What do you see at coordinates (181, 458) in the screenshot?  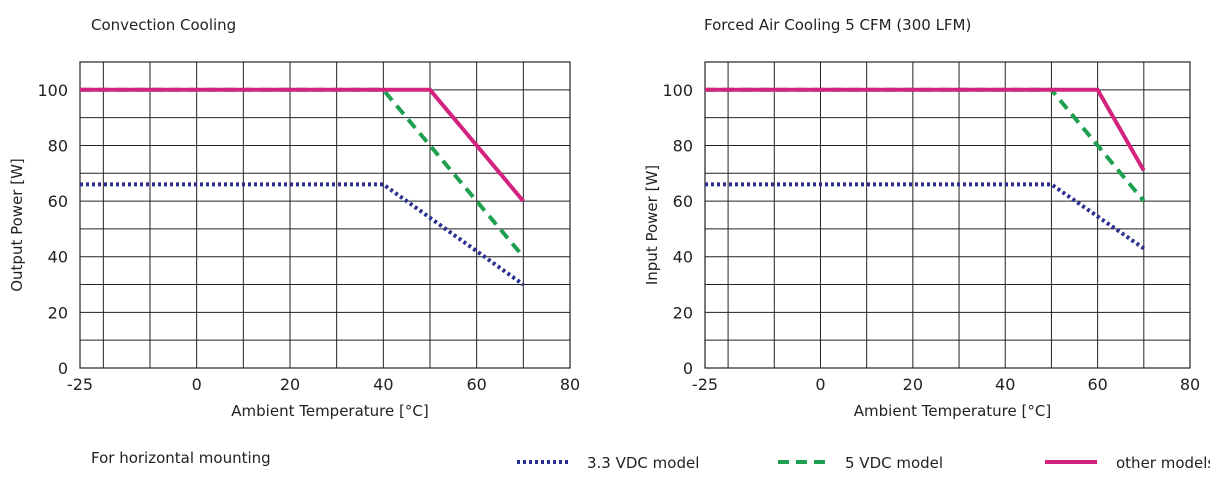 I see `footnote: For horizontal mounting` at bounding box center [181, 458].